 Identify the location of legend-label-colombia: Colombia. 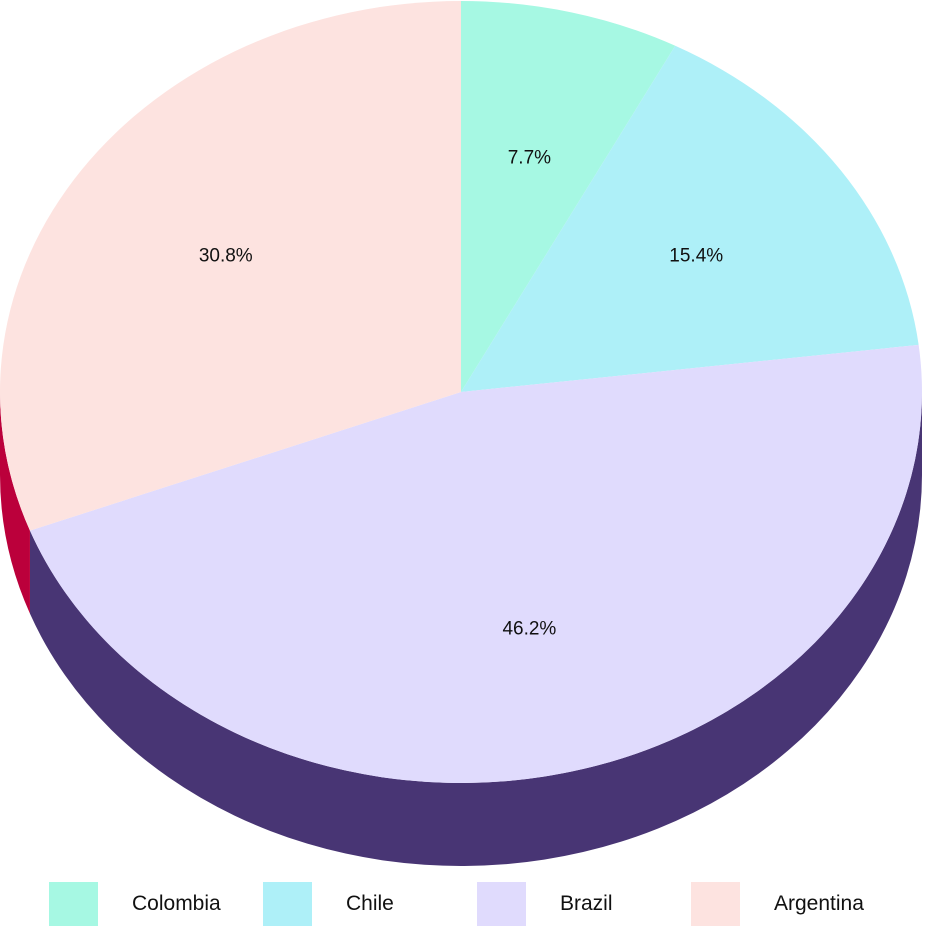
(176, 903).